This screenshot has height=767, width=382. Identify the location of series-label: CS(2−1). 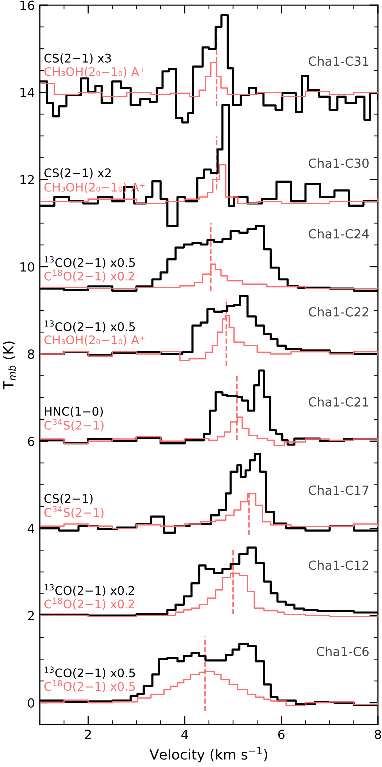
(68, 499).